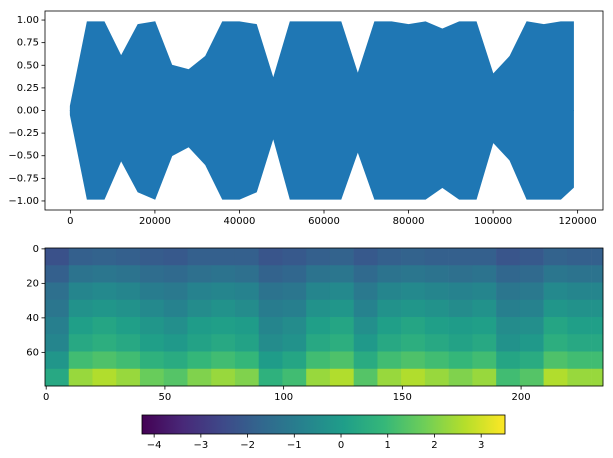 Image resolution: width=613 pixels, height=458 pixels. What do you see at coordinates (521, 397) in the screenshot?
I see `x-tick-label: 200` at bounding box center [521, 397].